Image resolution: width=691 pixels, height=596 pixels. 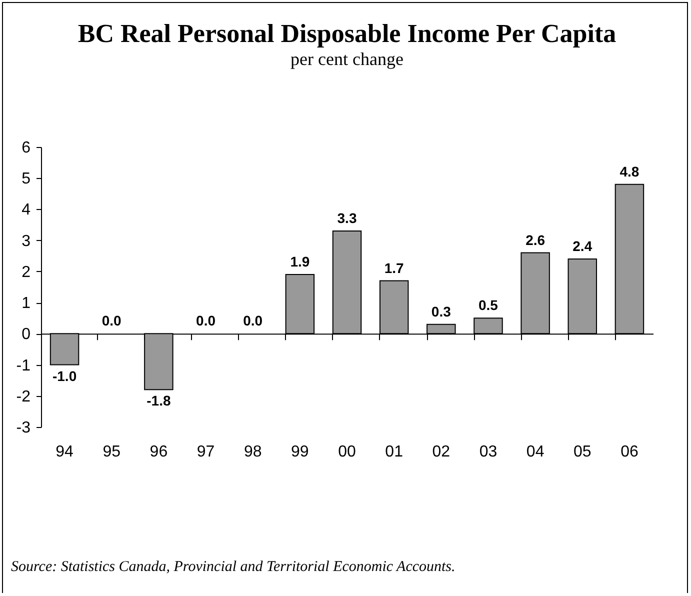 I want to click on x-tick-label: 04, so click(x=535, y=452).